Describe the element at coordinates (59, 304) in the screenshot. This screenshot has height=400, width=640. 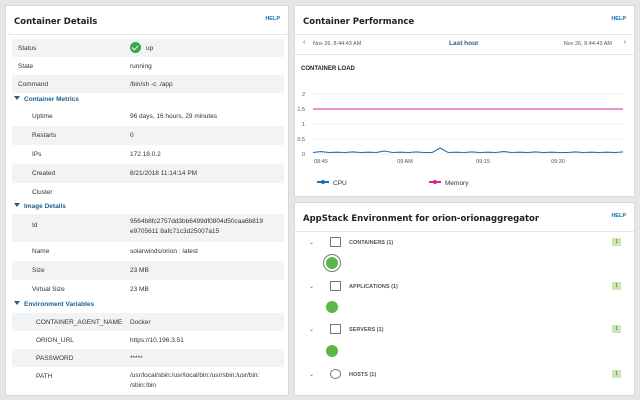
I see `section-title: Environment Variables` at that location.